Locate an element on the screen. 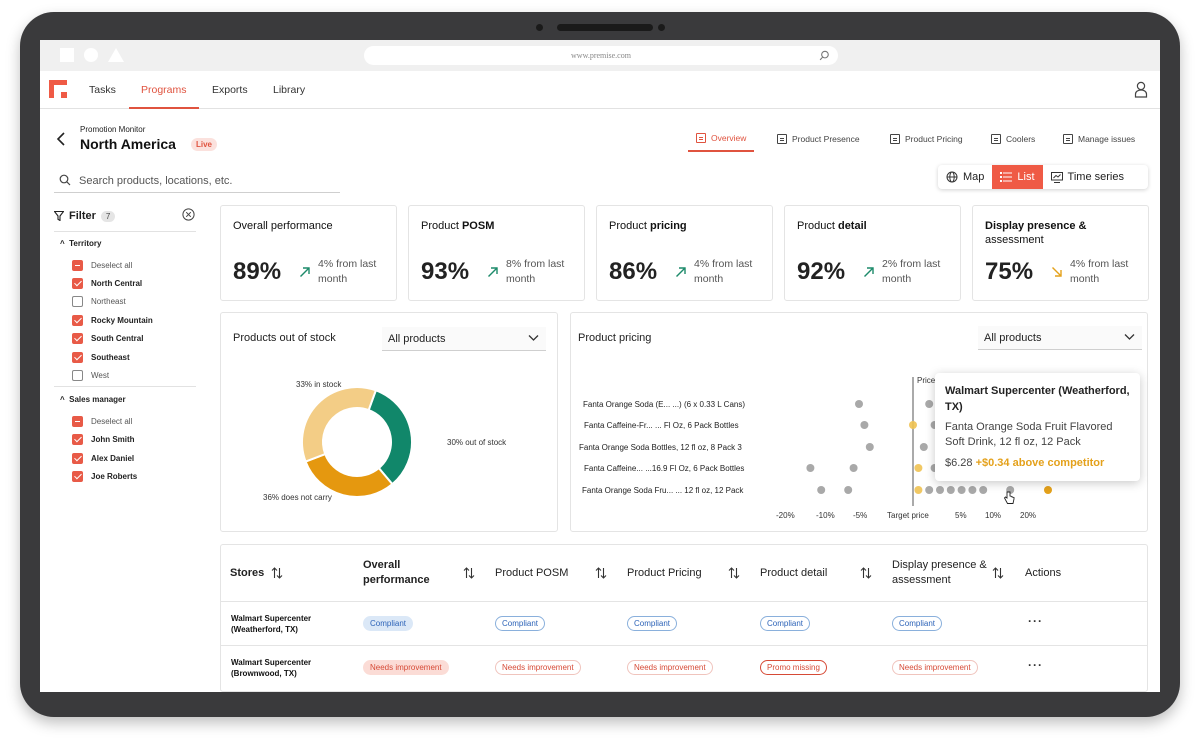 The height and width of the screenshot is (739, 1200). sales-manager-group-header: ^ Sales manager is located at coordinates (93, 399).